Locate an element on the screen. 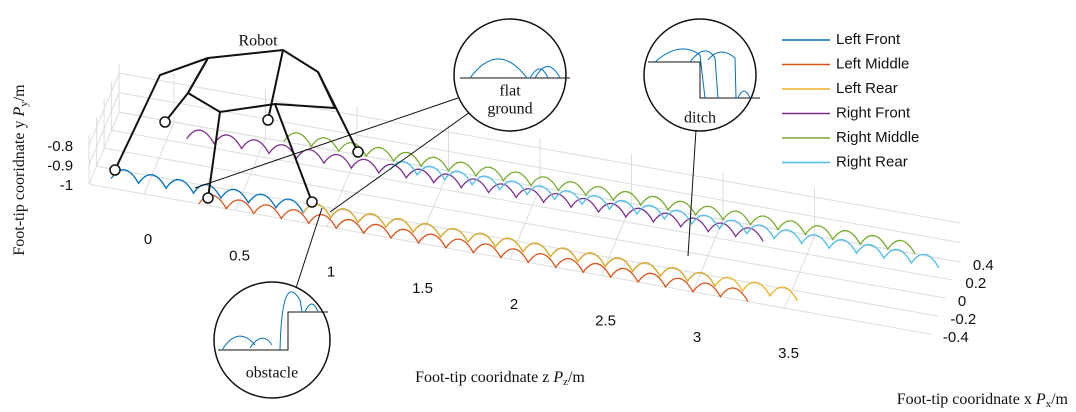 Image resolution: width=1076 pixels, height=412 pixels. y-tick-label: -1 is located at coordinates (66, 185).